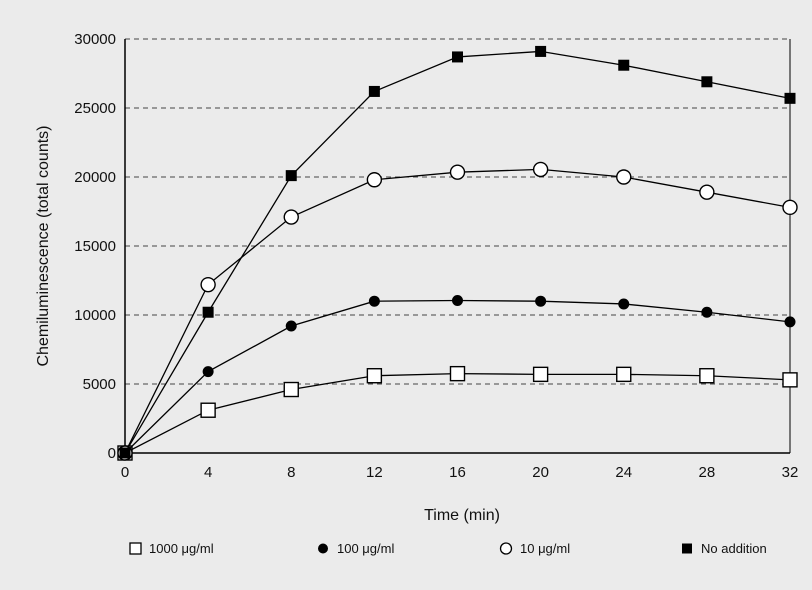 The image size is (812, 590). I want to click on legend-marker-filled-square, so click(687, 549).